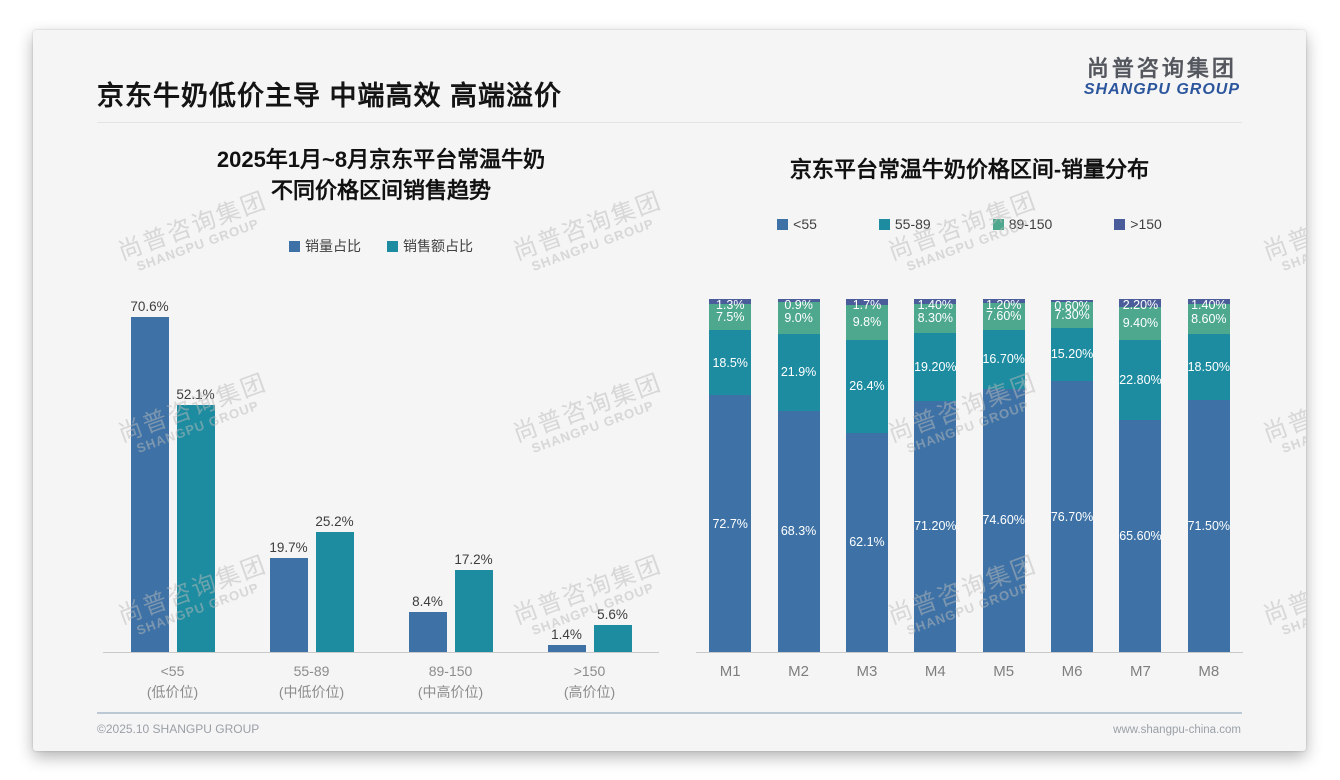 Image resolution: width=1340 pixels, height=780 pixels. Describe the element at coordinates (1138, 224) in the screenshot. I see `legend-item->150: >150` at that location.